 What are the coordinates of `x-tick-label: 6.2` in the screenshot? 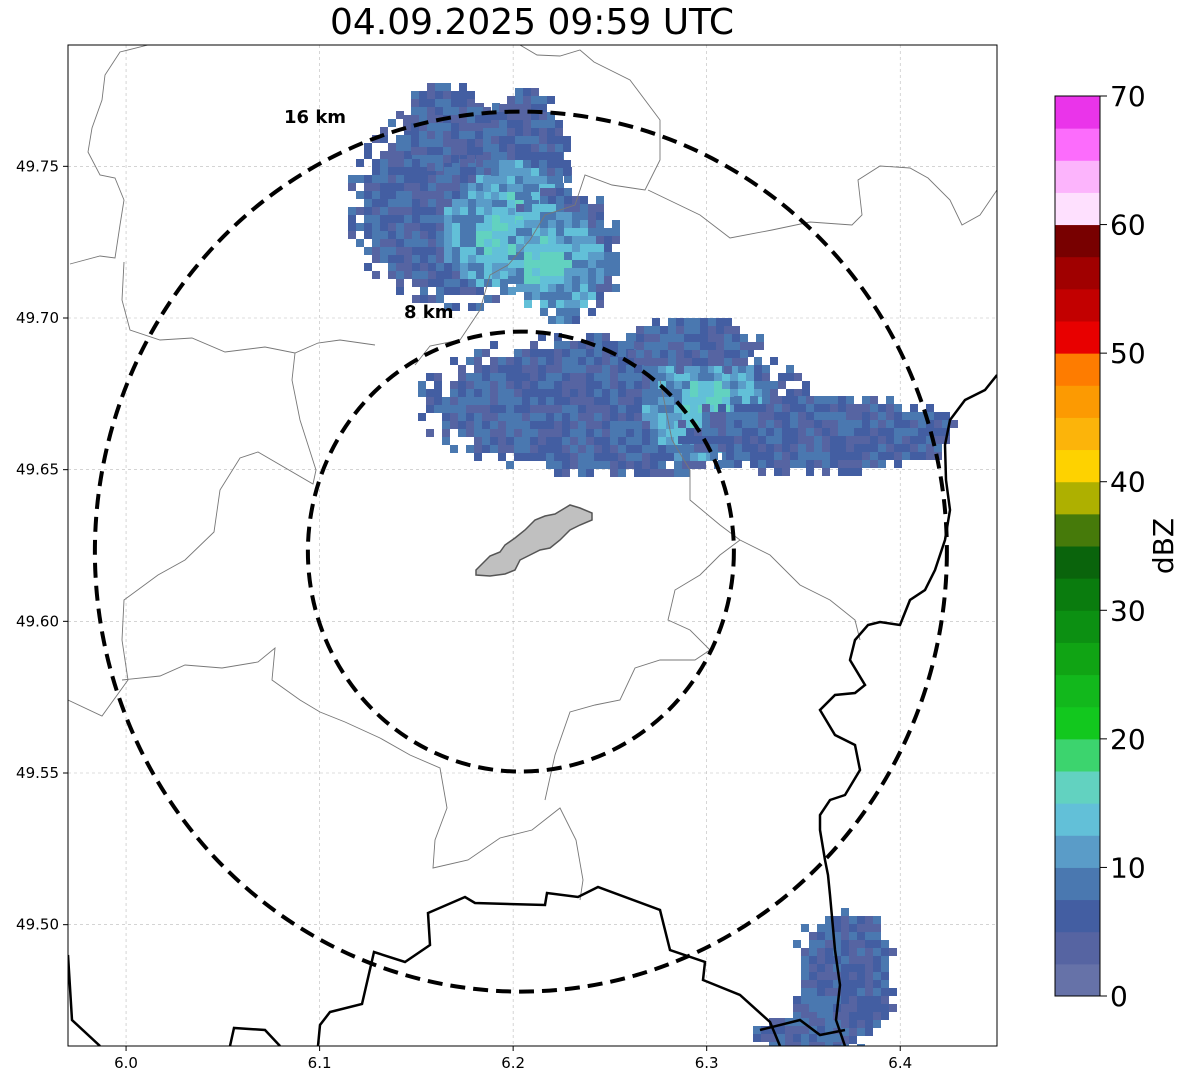 It's located at (513, 1063).